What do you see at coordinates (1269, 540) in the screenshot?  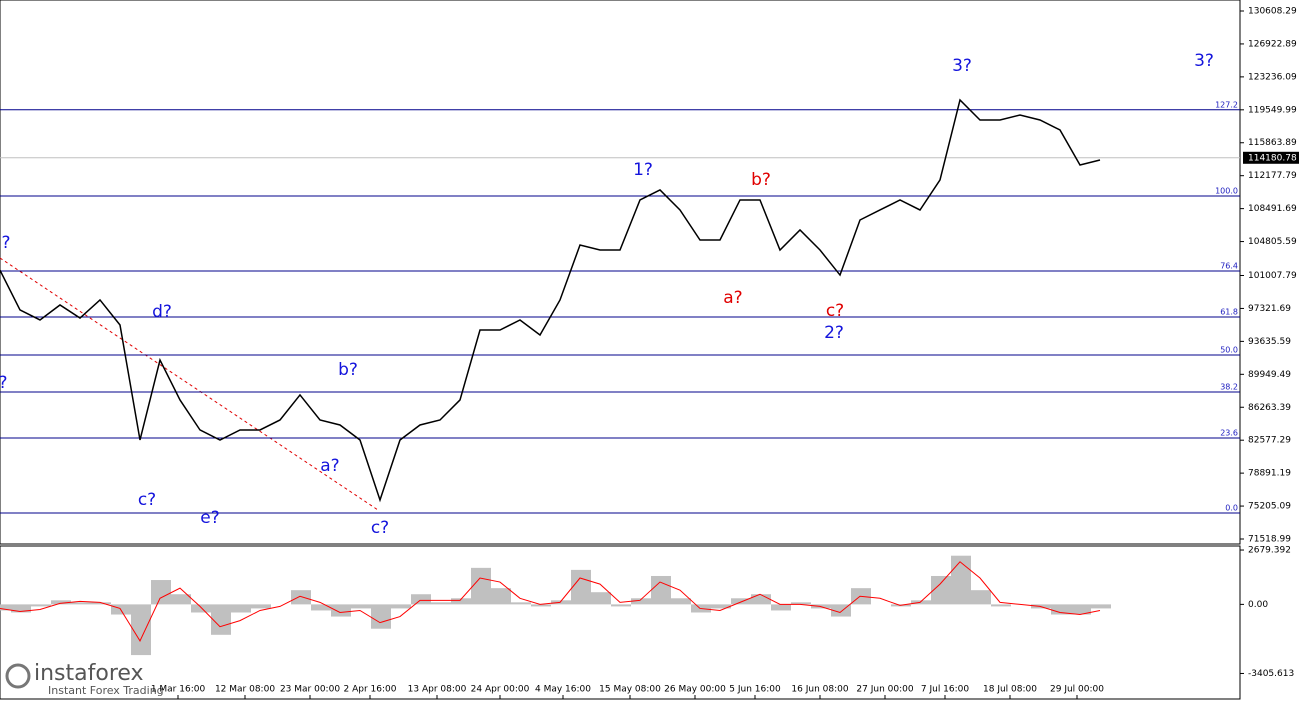 I see `y-tick-label: 71518.99` at bounding box center [1269, 540].